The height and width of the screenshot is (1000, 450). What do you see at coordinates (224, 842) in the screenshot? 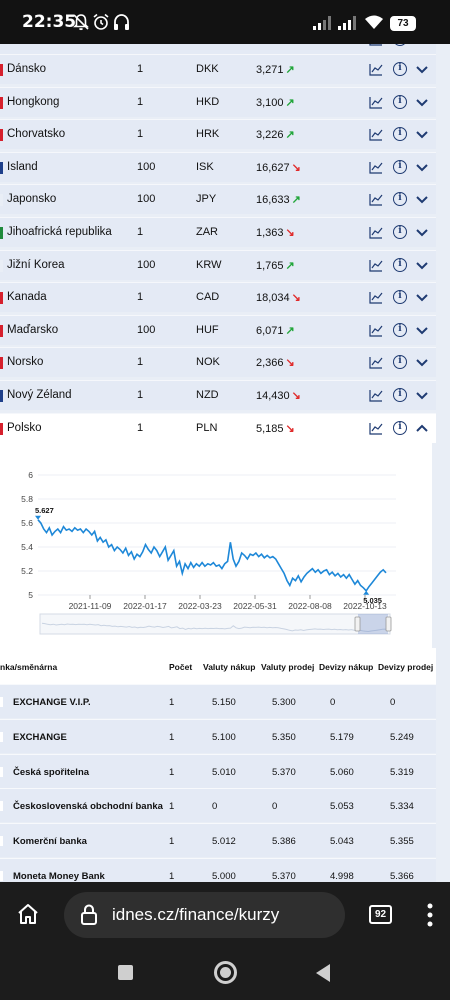
I see `bank-cash-buy: 5.012` at bounding box center [224, 842].